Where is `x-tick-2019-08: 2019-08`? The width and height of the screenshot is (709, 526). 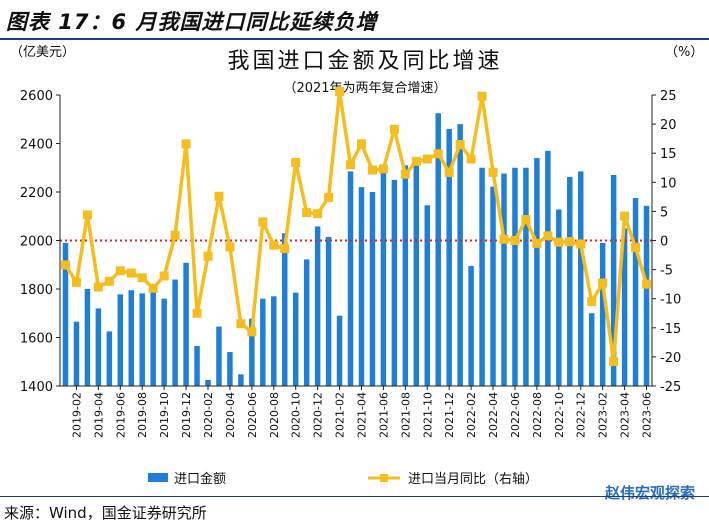 x-tick-2019-08: 2019-08 is located at coordinates (142, 415).